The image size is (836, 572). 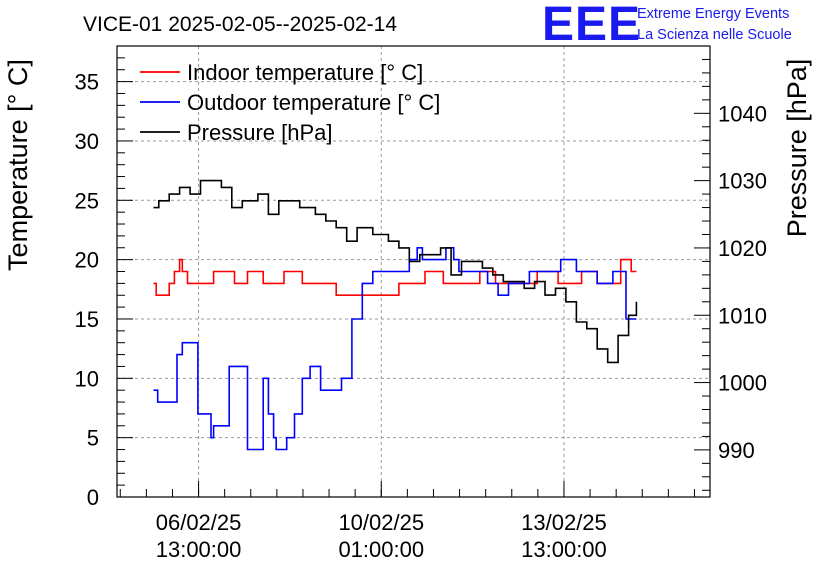 I want to click on legend-label-1: Outdoor temperature [° C], so click(x=313, y=102).